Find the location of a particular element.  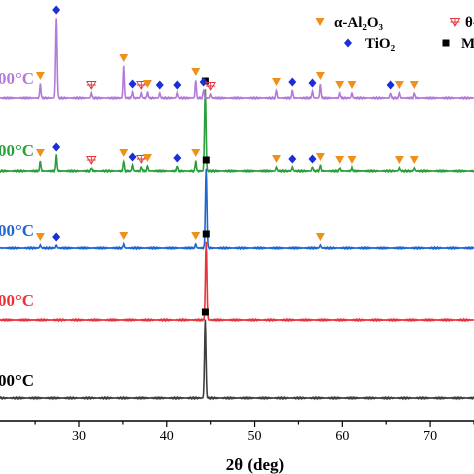

x-tick-label-70: 70 is located at coordinates (430, 436).